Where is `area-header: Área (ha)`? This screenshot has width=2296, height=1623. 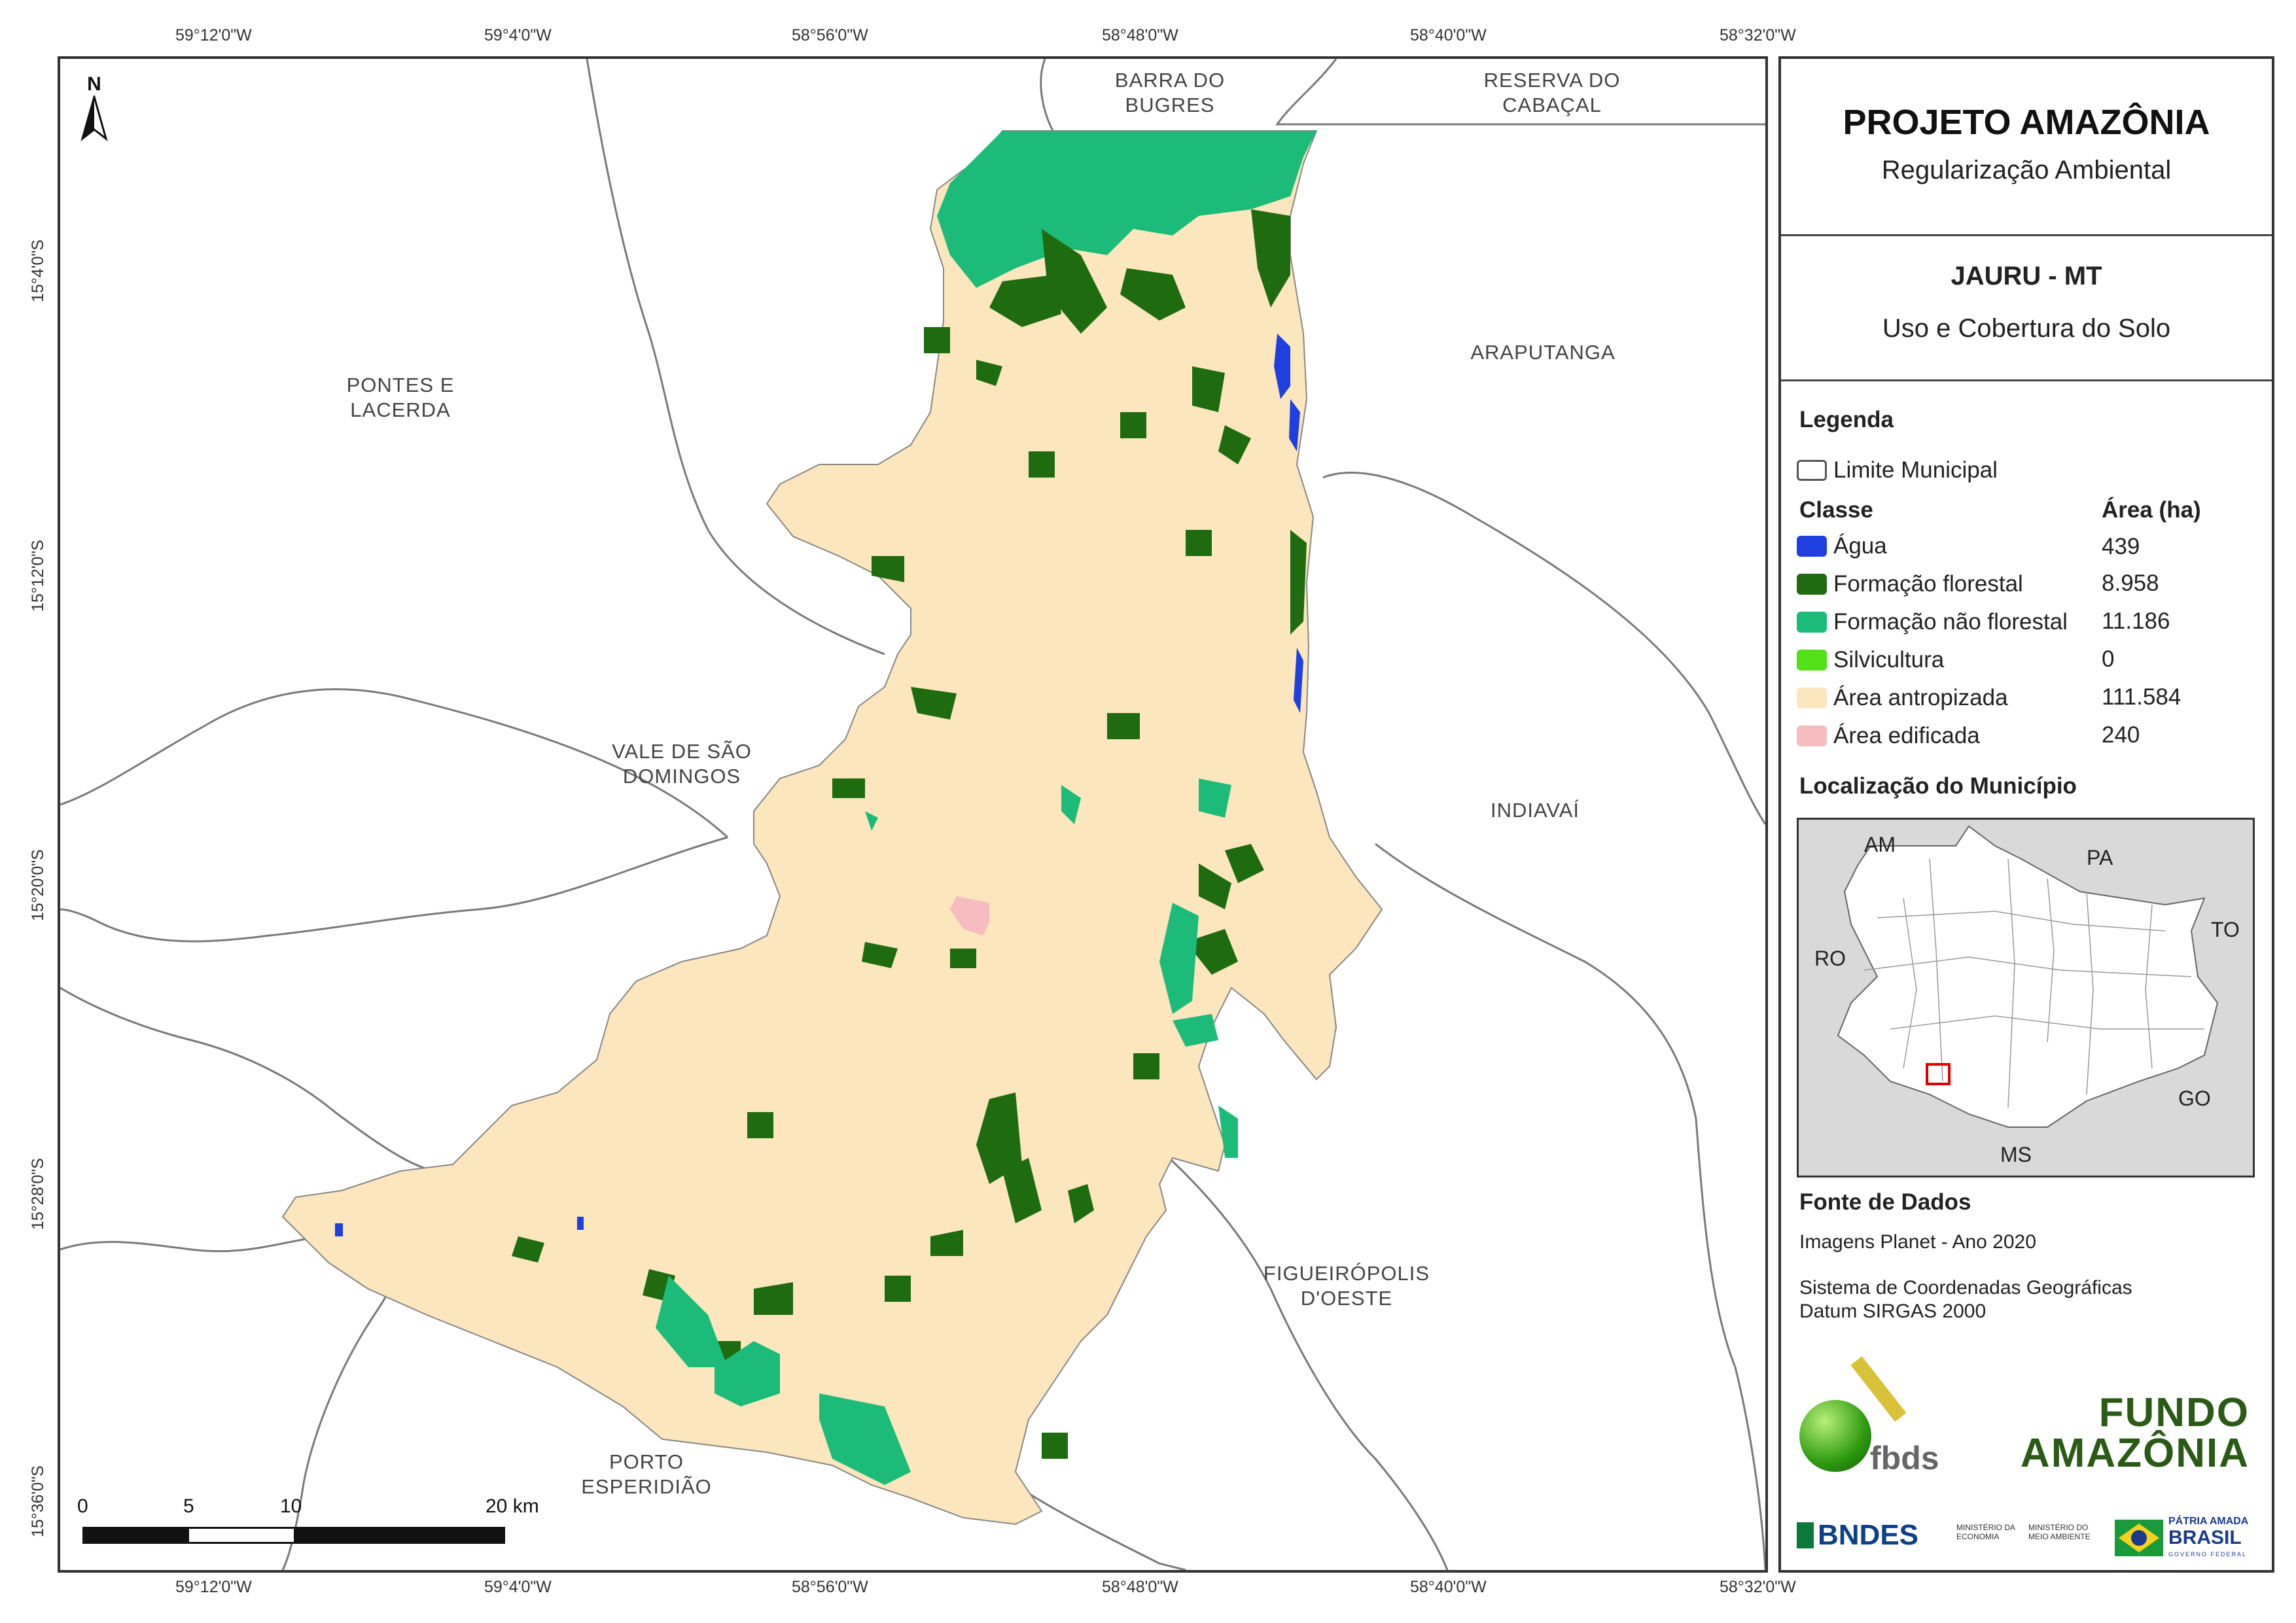
area-header: Área (ha) is located at coordinates (2152, 510).